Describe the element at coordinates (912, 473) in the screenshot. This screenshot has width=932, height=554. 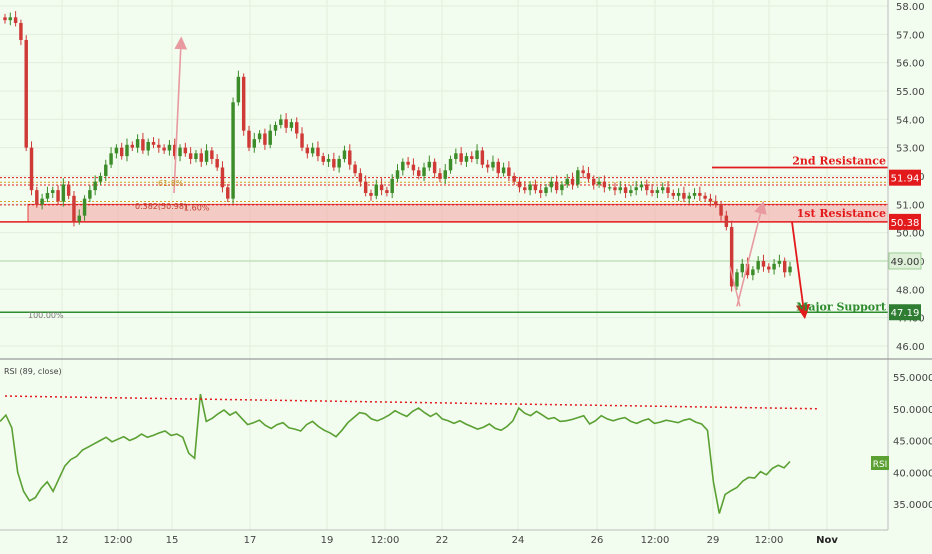
I see `rsi-tick-label: 40.0000` at that location.